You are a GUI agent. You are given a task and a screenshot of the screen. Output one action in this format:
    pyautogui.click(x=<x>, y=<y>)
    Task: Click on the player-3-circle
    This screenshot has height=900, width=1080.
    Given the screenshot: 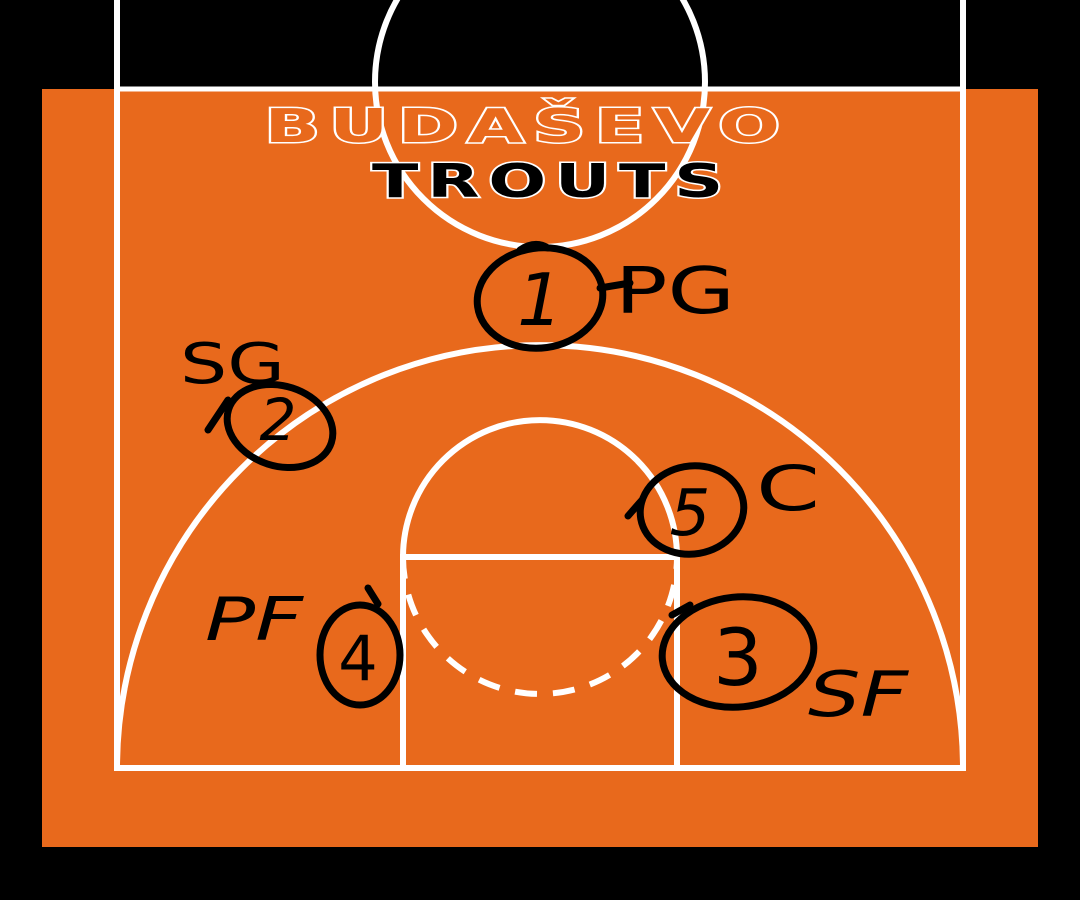 What is the action you would take?
    pyautogui.click(x=738, y=652)
    